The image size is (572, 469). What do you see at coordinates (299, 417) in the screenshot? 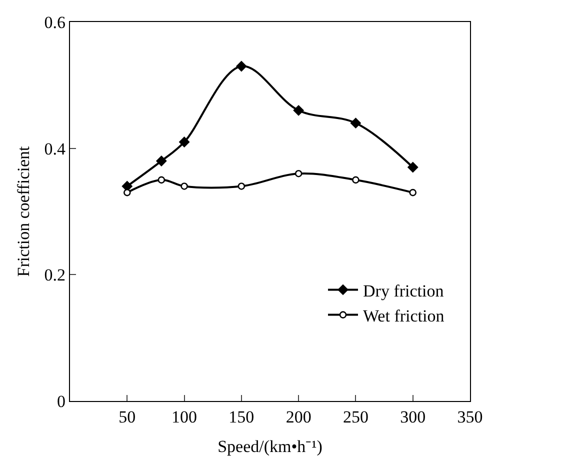
I see `x-tick-label: 200` at bounding box center [299, 417].